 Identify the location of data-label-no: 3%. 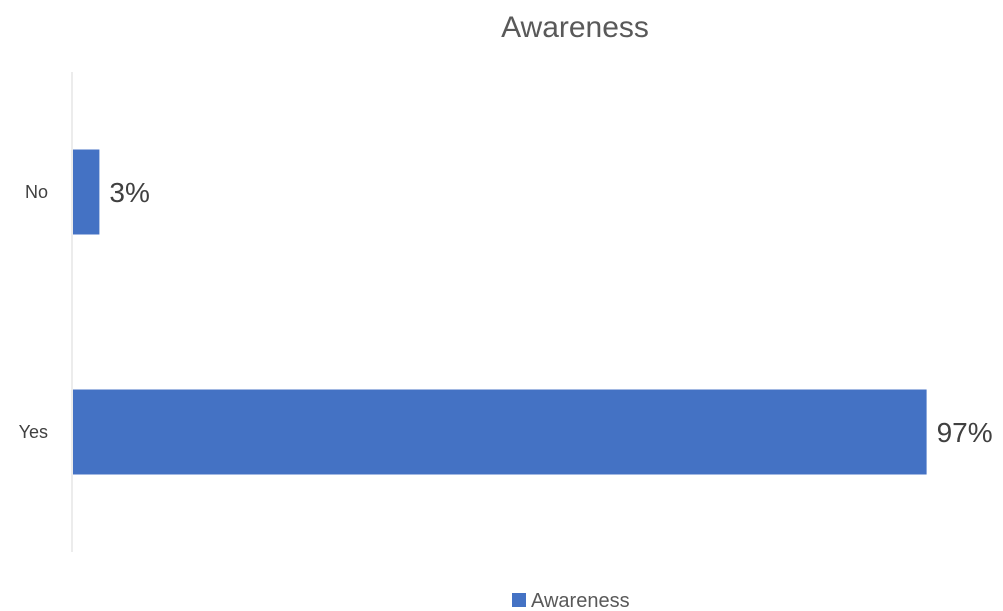
(129, 192).